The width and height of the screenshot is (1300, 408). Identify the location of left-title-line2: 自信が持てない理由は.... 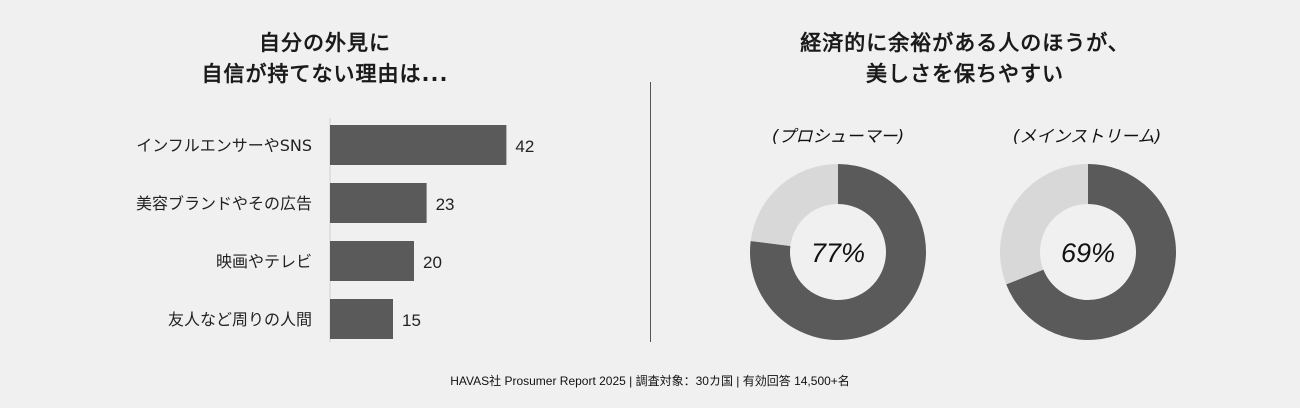
(325, 74).